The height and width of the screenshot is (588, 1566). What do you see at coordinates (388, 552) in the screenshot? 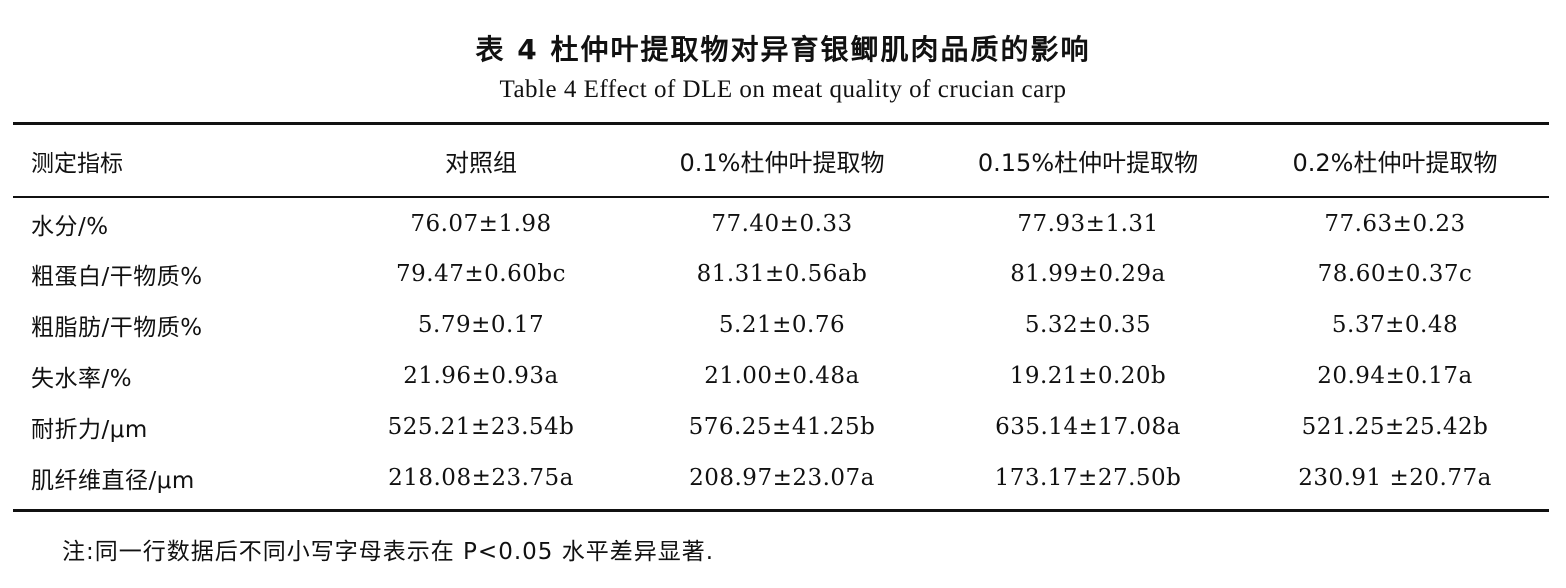
I see `table-footnote: 注:同一行数据后不同小写字母表示在 P<0.05 水平差异显著.` at bounding box center [388, 552].